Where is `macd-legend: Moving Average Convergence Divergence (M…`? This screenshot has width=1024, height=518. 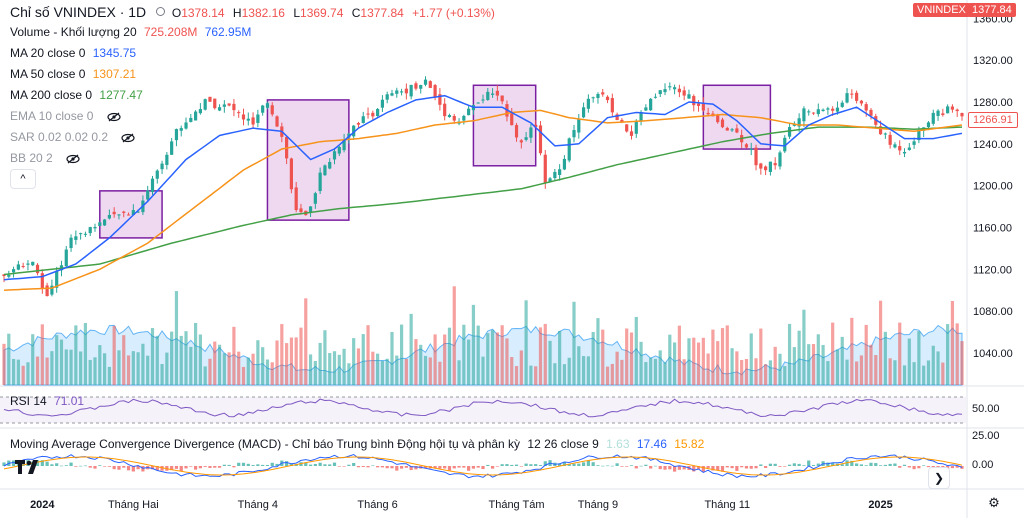 macd-legend: Moving Average Convergence Divergence (M… is located at coordinates (359, 444).